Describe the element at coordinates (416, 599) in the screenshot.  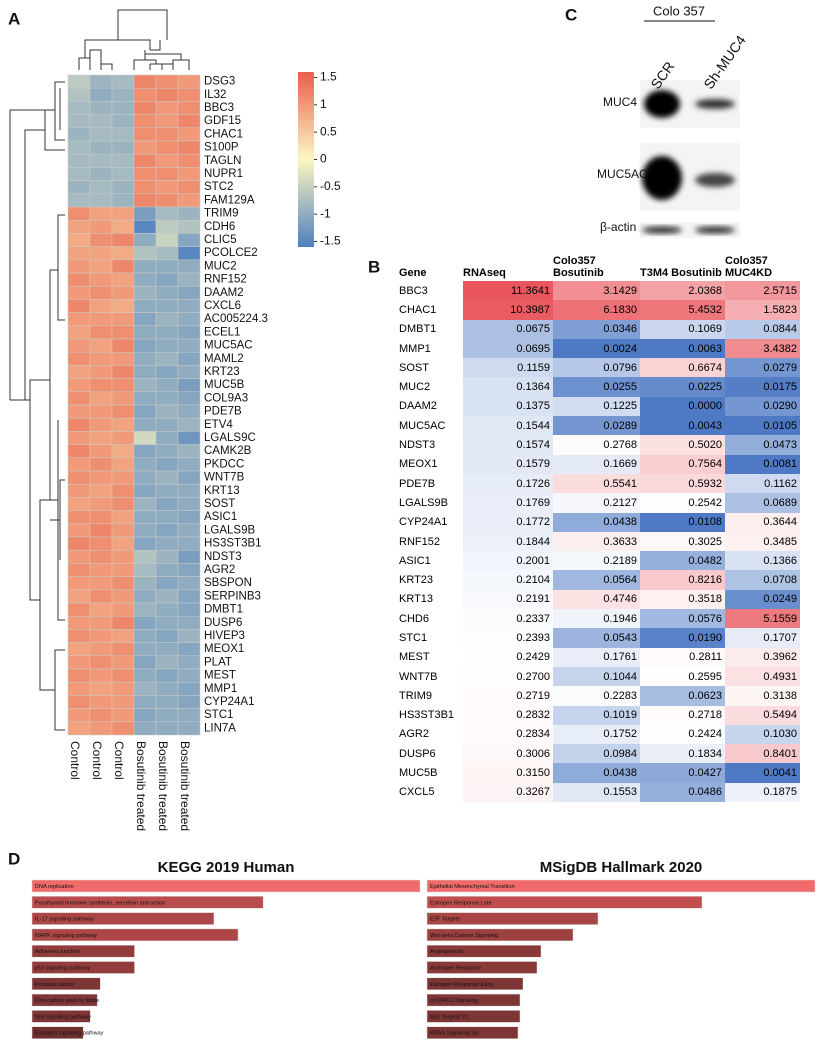
I see `gene-cell: KRT13` at that location.